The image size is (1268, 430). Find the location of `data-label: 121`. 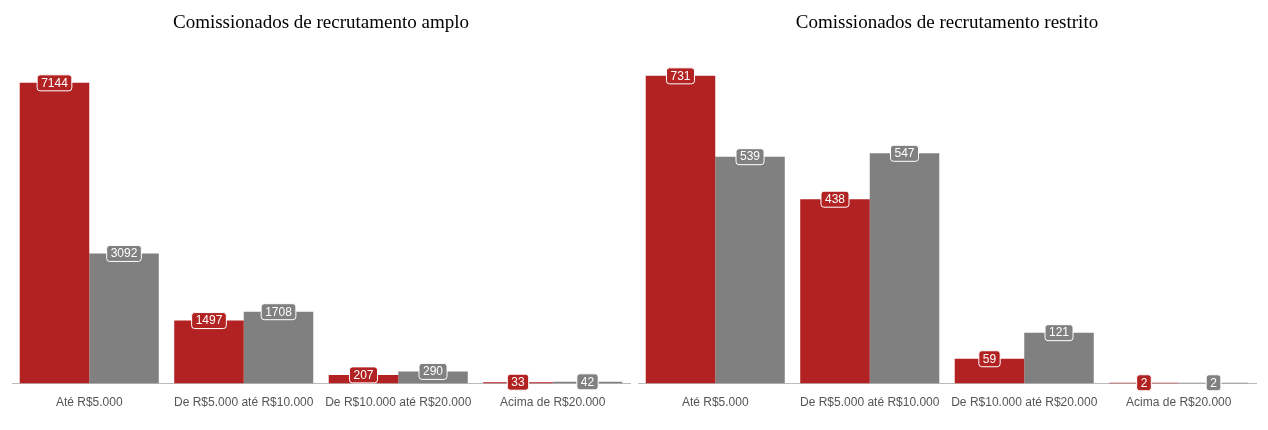

data-label: 121 is located at coordinates (1059, 332).